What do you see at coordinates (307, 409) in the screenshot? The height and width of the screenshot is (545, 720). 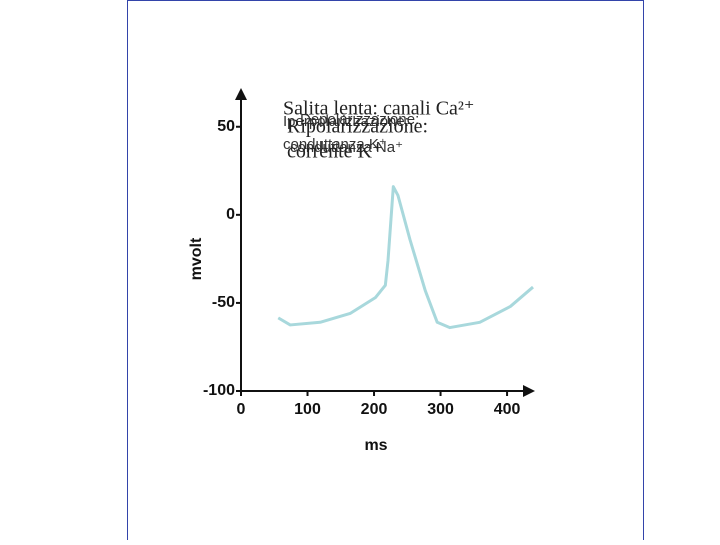 I see `x-tick-label: 100` at bounding box center [307, 409].